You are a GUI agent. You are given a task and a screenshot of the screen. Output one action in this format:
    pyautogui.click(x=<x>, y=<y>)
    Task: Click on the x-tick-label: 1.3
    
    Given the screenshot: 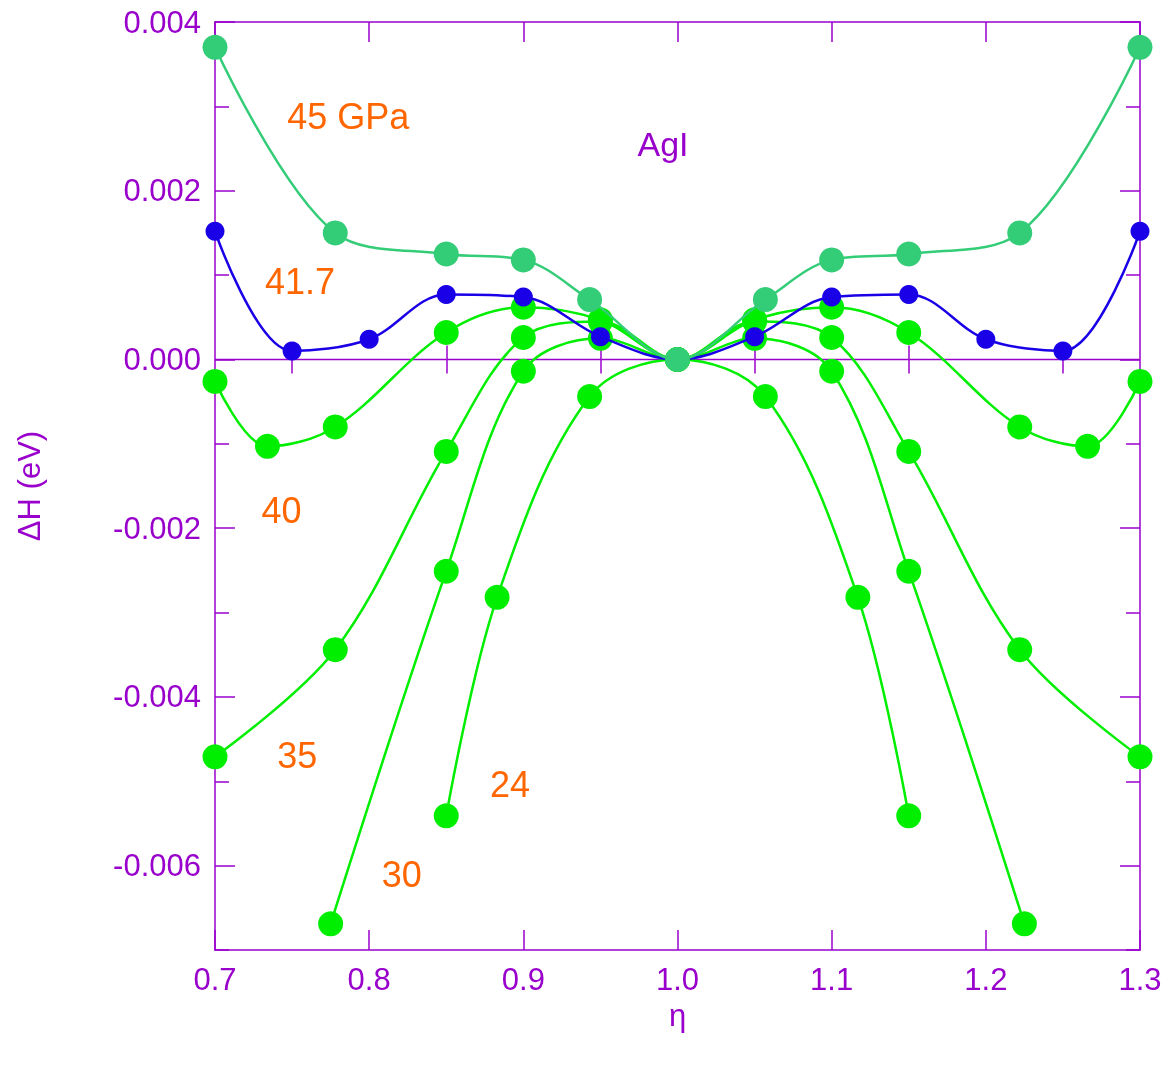 What is the action you would take?
    pyautogui.click(x=1140, y=979)
    